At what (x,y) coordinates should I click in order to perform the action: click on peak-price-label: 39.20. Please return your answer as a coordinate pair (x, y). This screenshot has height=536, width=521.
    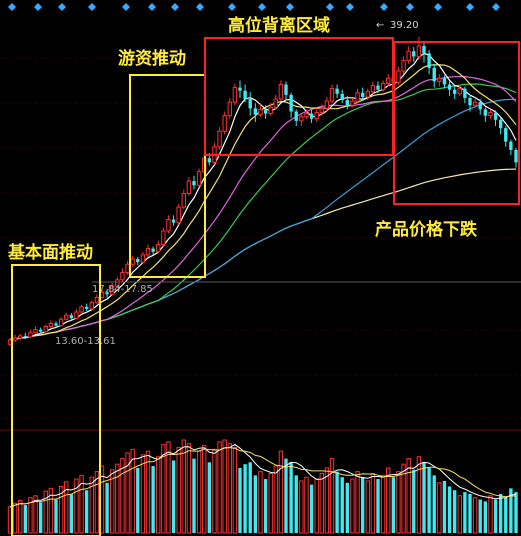
    Looking at the image, I should click on (404, 25).